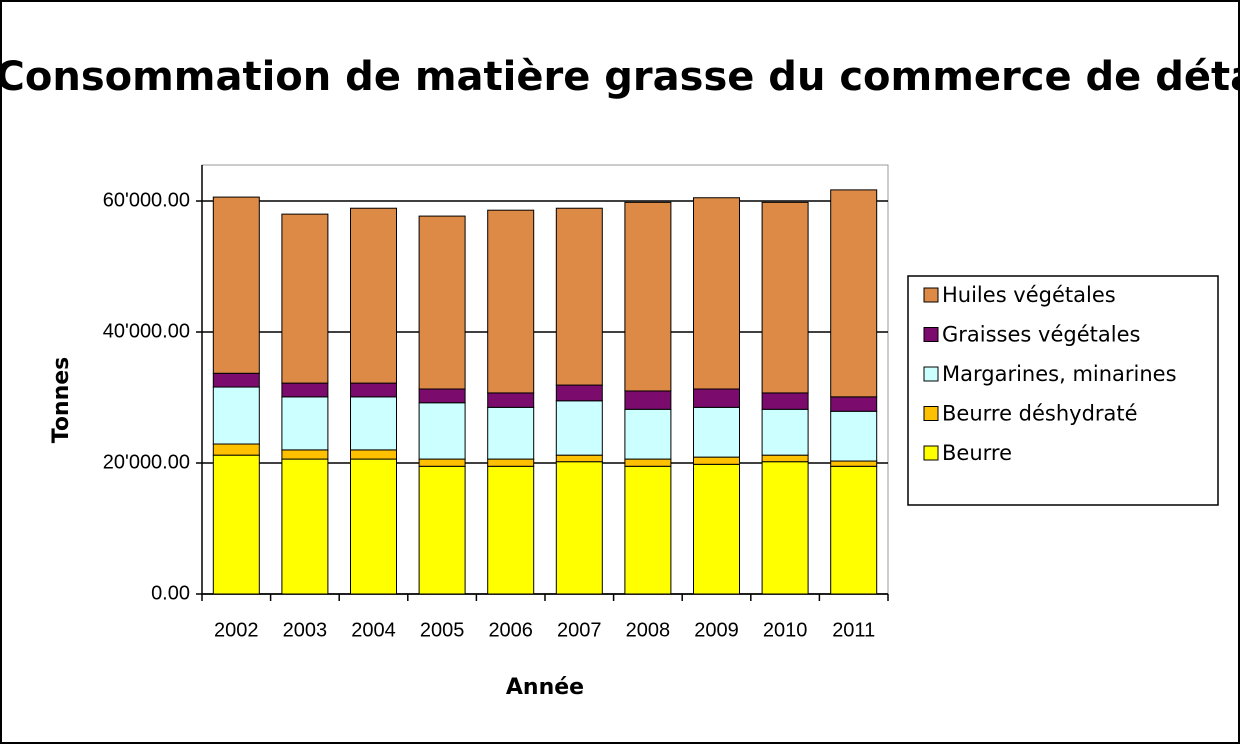 The image size is (1240, 744). Describe the element at coordinates (579, 630) in the screenshot. I see `x-tick-label: 2007` at that location.